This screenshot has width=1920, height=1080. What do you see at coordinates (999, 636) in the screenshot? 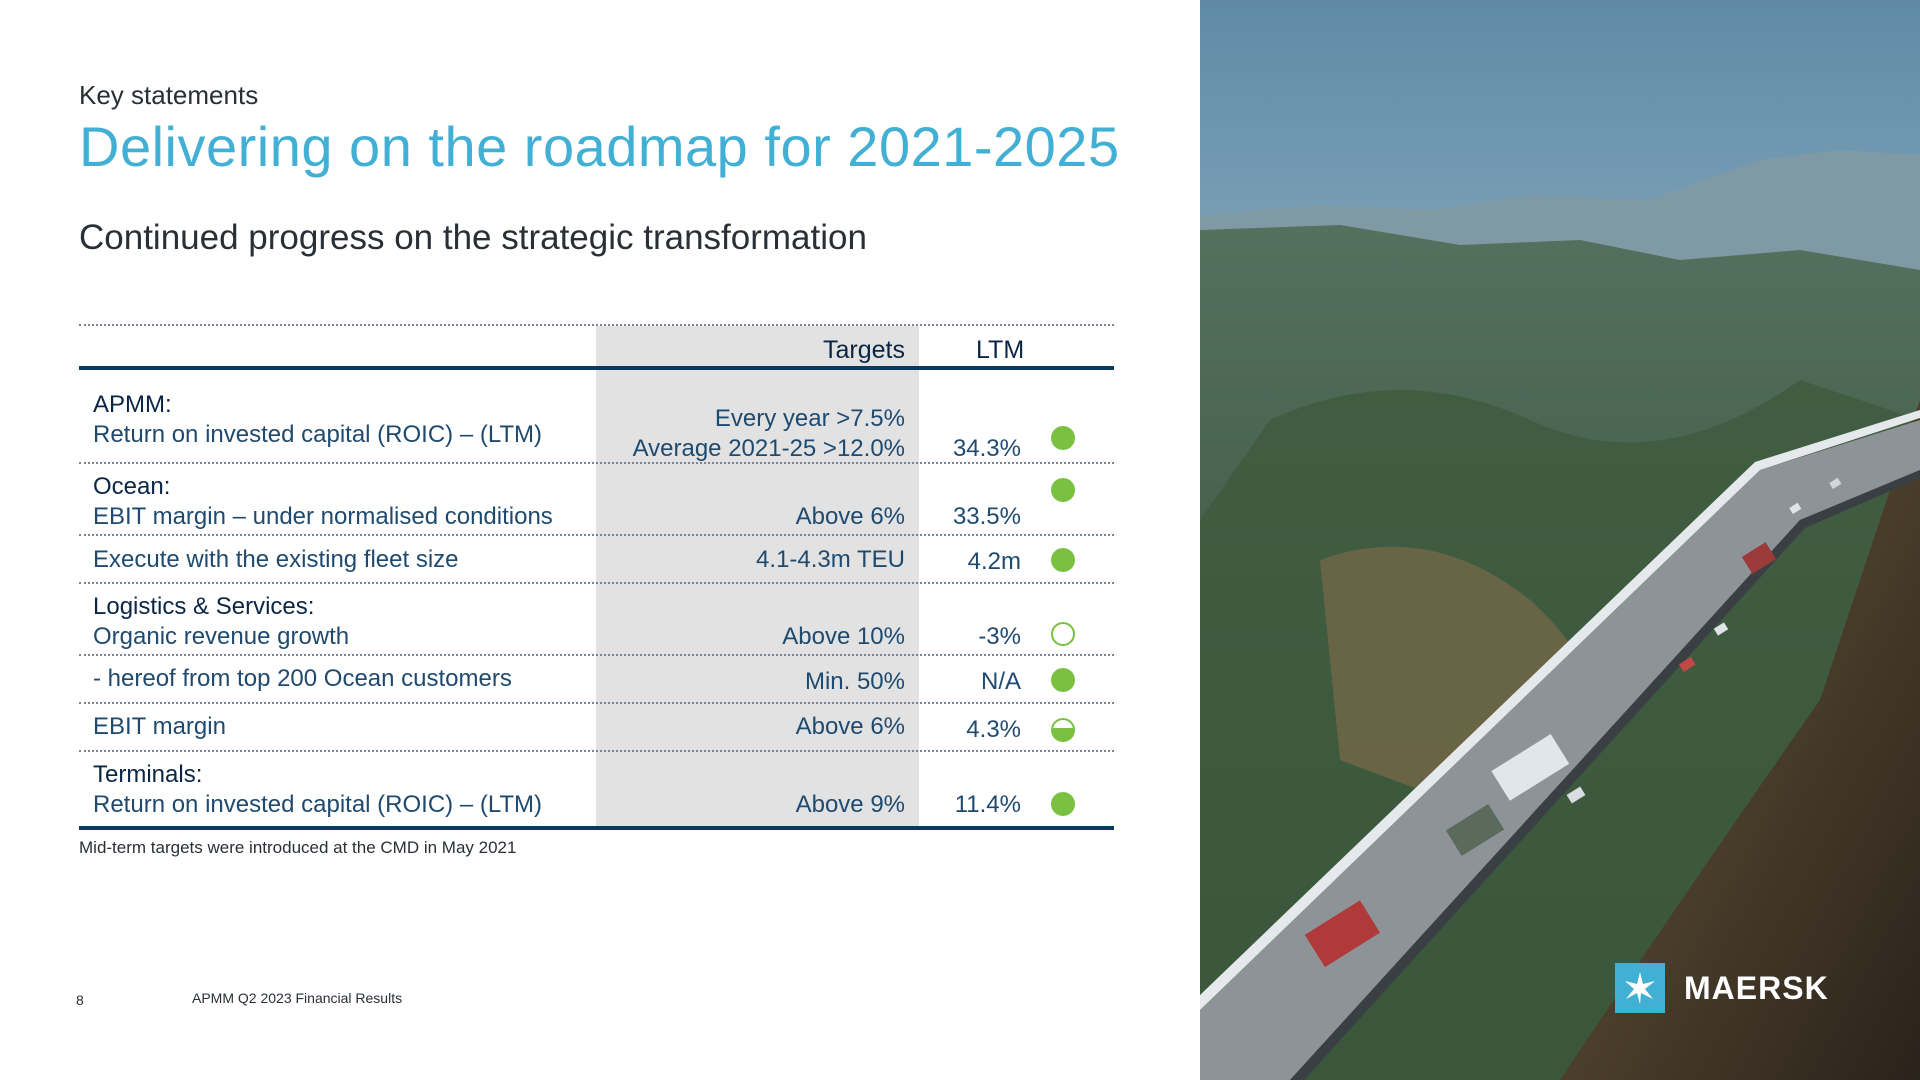
I see `row-ltm: -3%` at bounding box center [999, 636].